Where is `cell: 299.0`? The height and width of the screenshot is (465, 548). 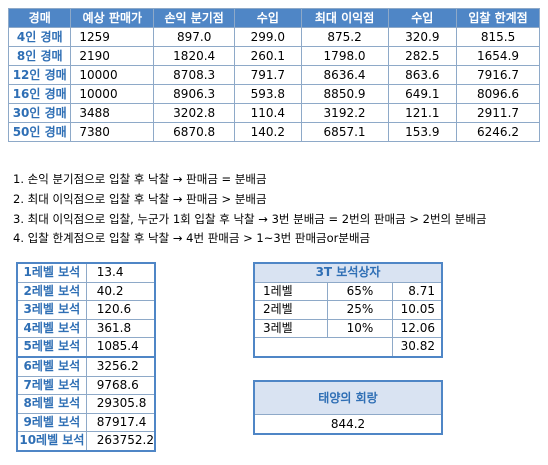 cell: 299.0 is located at coordinates (268, 37).